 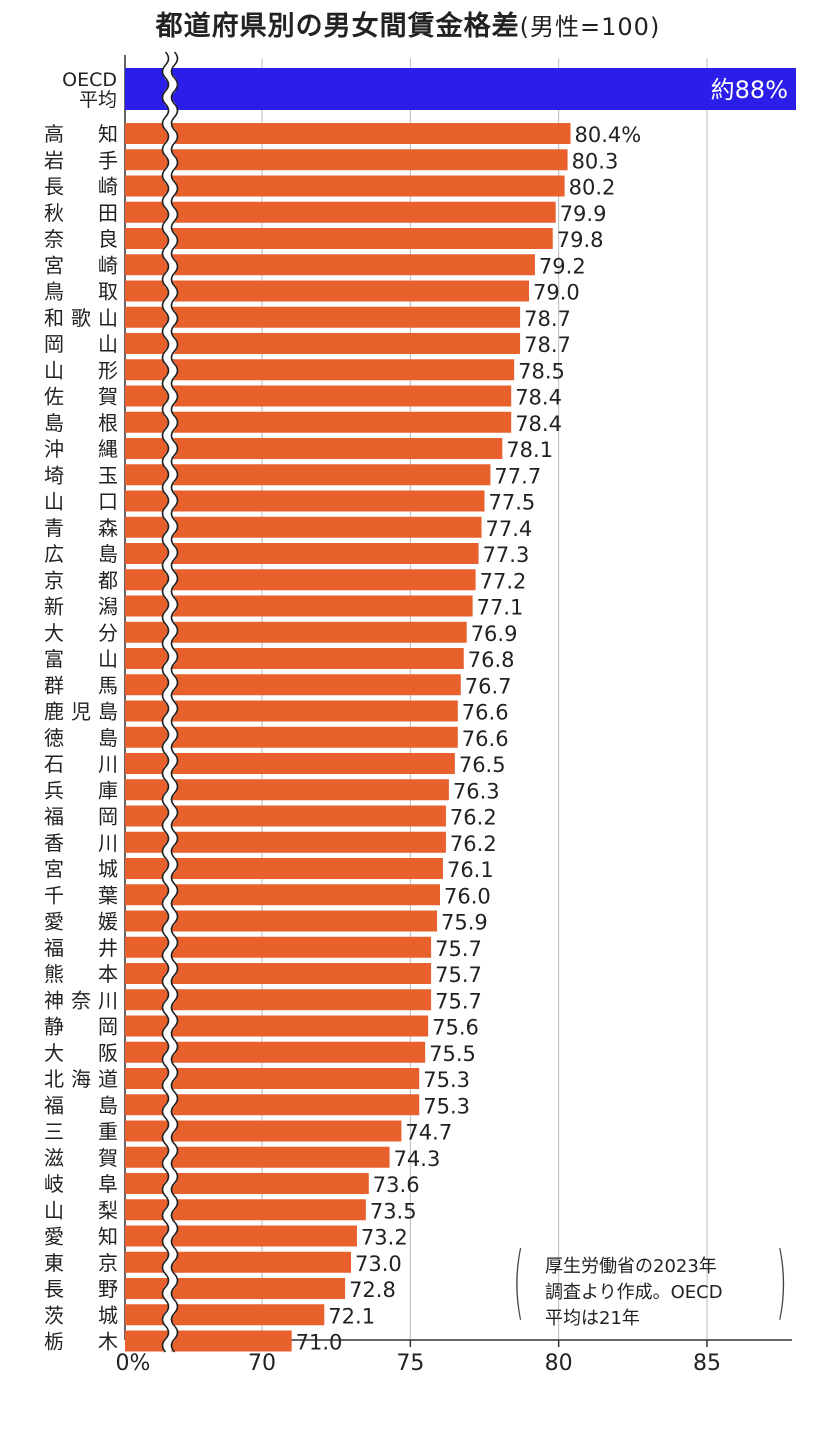 I want to click on axis-break, so click(x=170, y=702).